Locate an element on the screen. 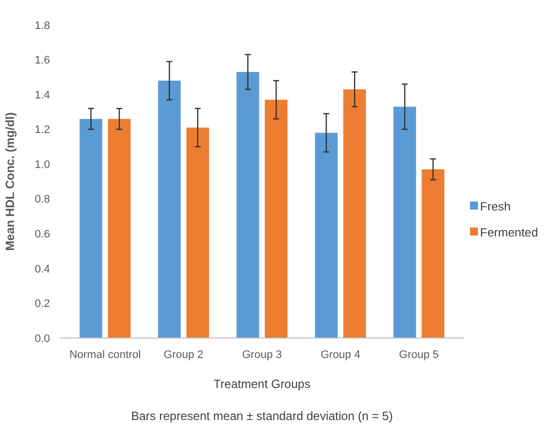 This screenshot has height=441, width=554. y-tick-label: 0.0 is located at coordinates (42, 338).